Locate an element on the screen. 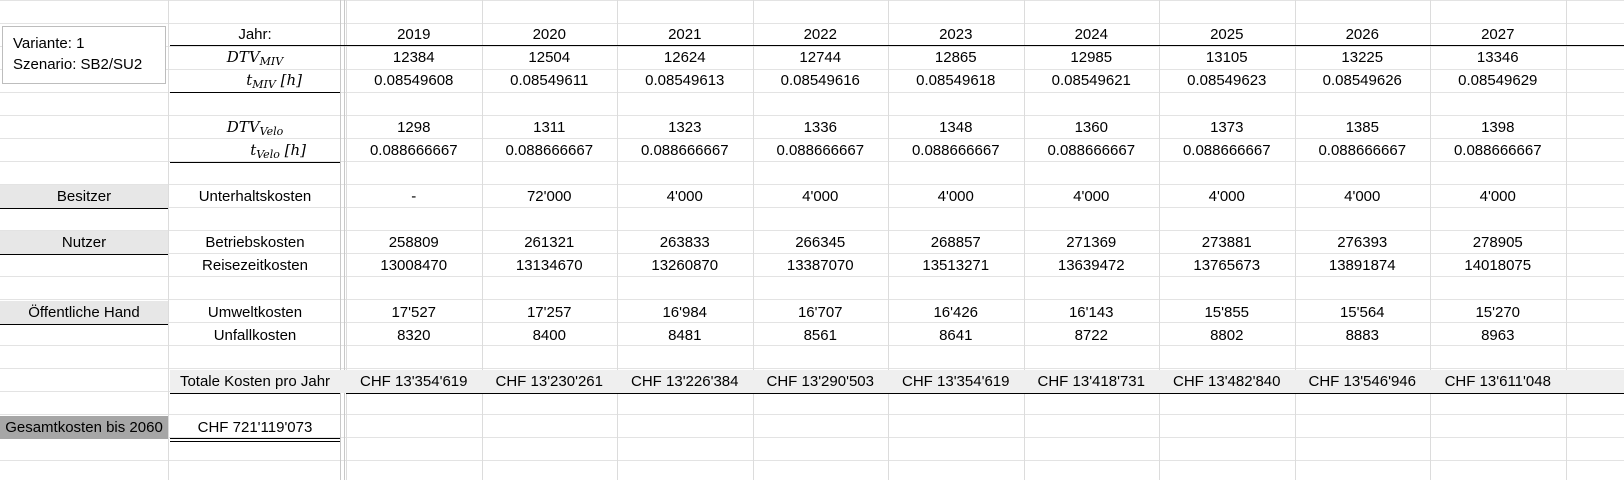  dtv-velo-label: DTVVelo is located at coordinates (255, 127).